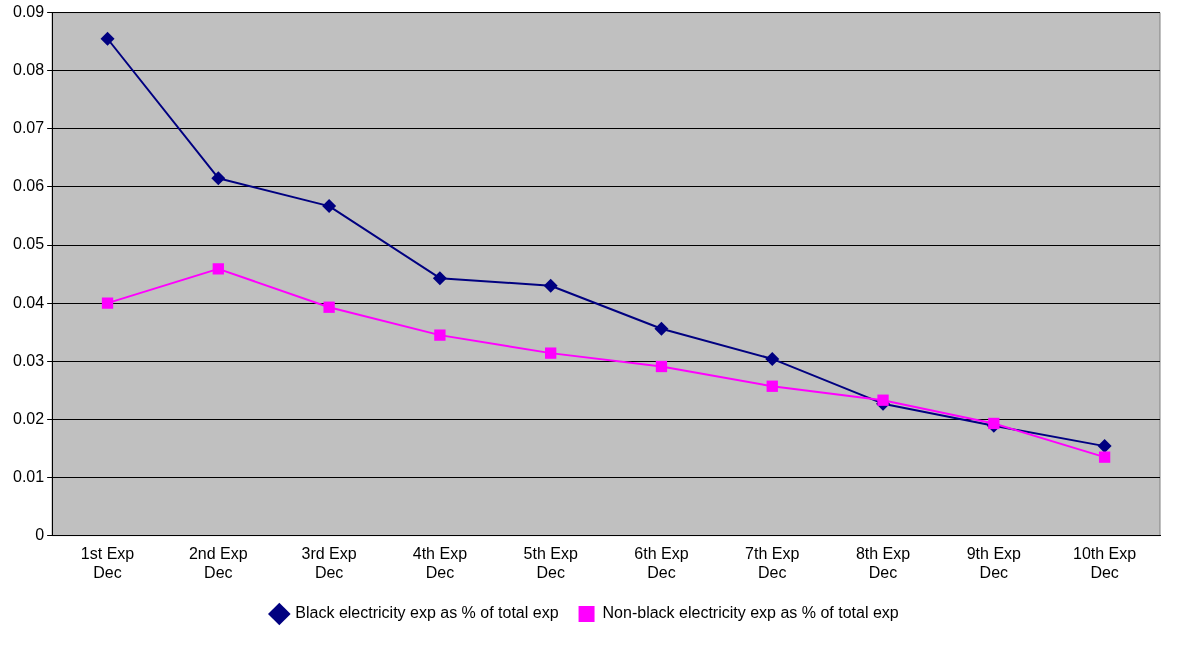  Describe the element at coordinates (772, 562) in the screenshot. I see `x-tick-label: 7th Exp Dec` at that location.